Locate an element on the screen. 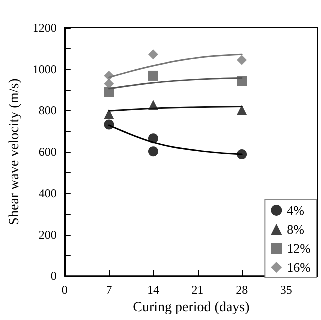  legend-label: 4% is located at coordinates (296, 210).